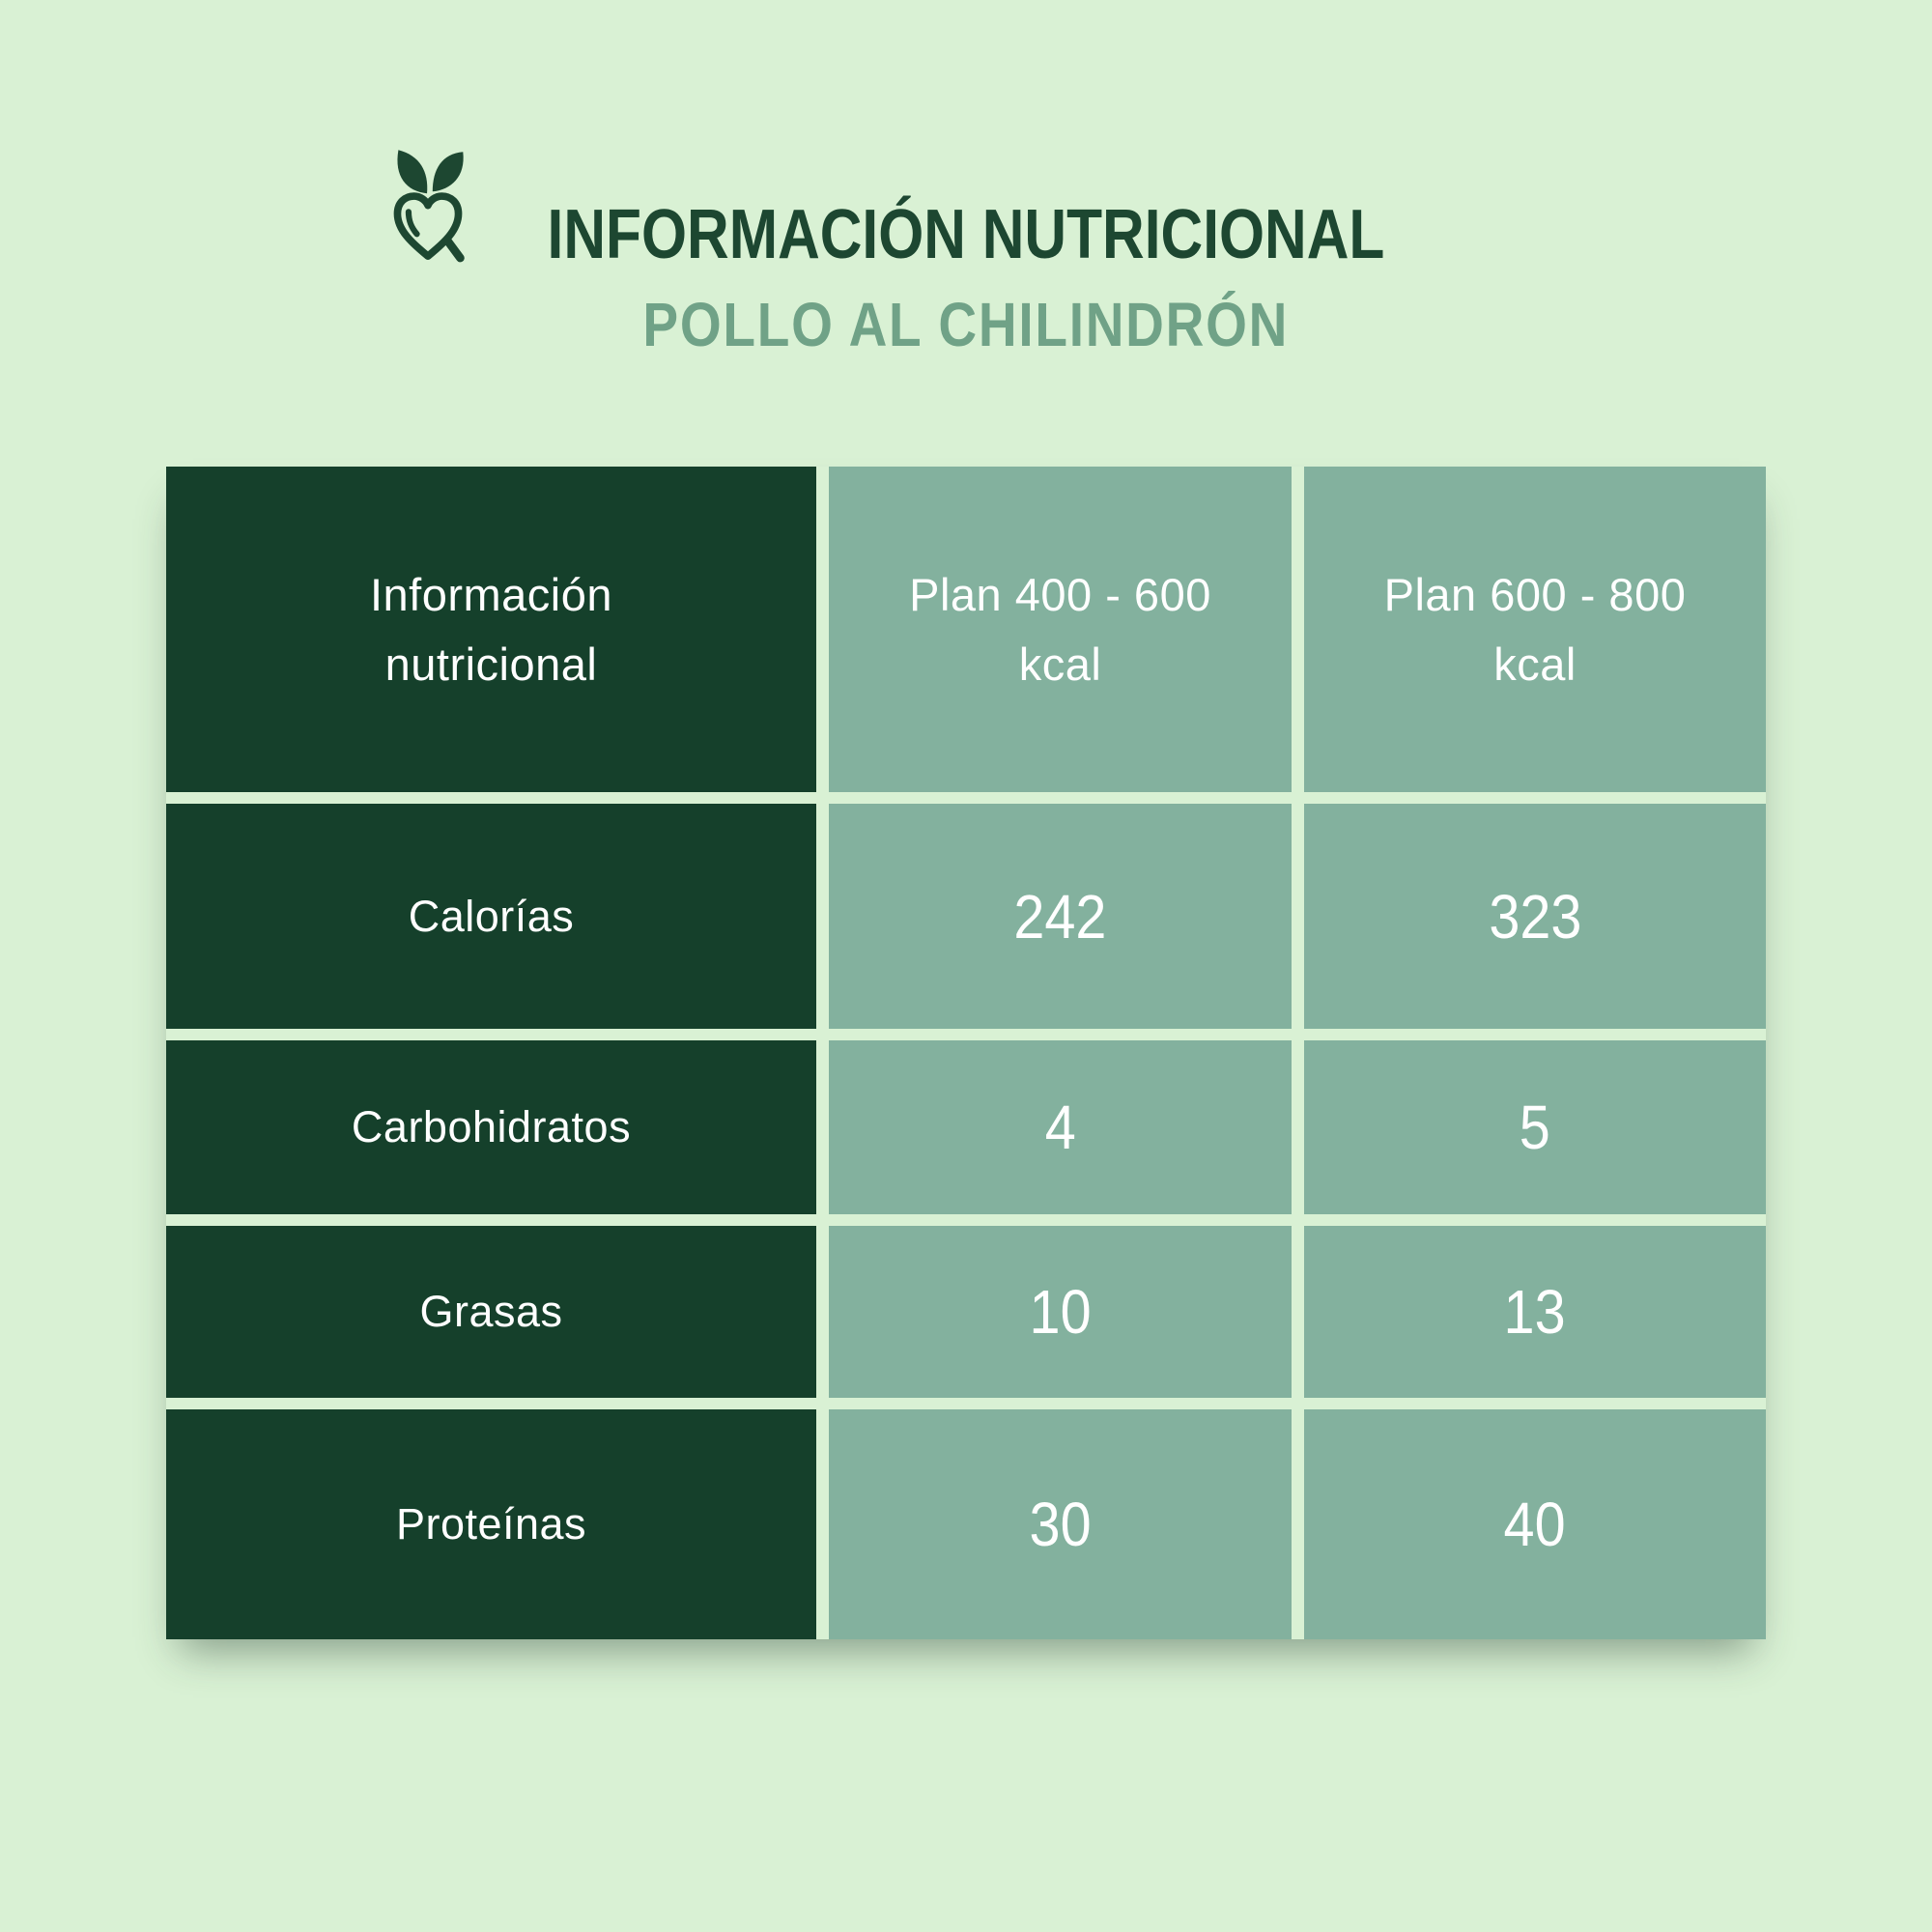 Image resolution: width=1932 pixels, height=1932 pixels. I want to click on value-carbohidratos-plan2: 5, so click(1535, 1127).